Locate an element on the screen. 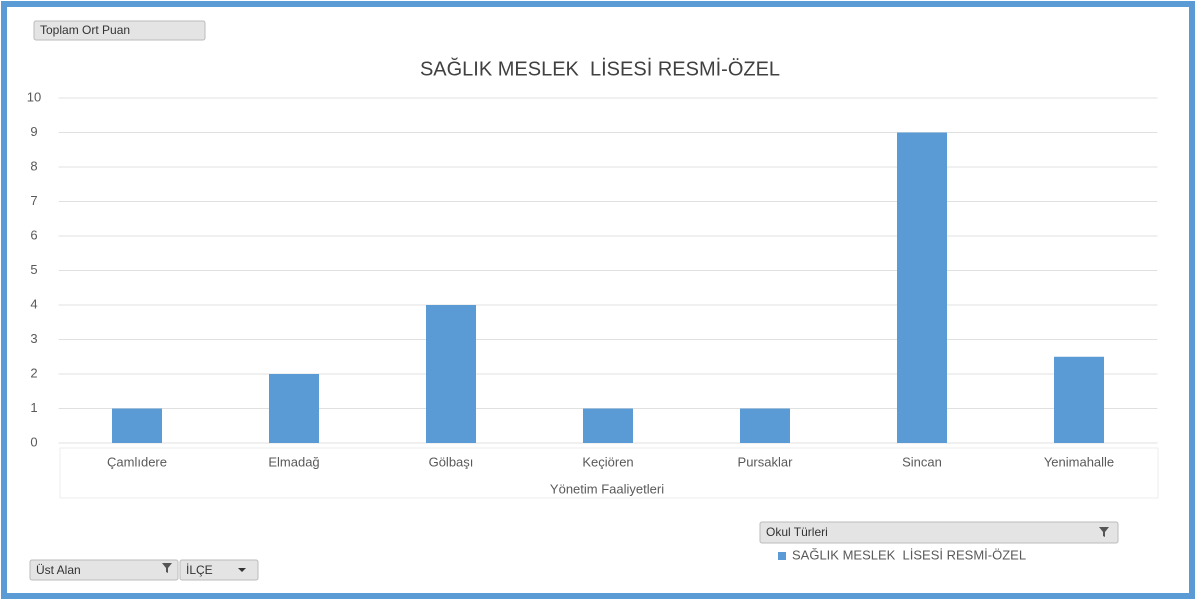 This screenshot has width=1198, height=603. button-label: Üst Alan is located at coordinates (58, 570).